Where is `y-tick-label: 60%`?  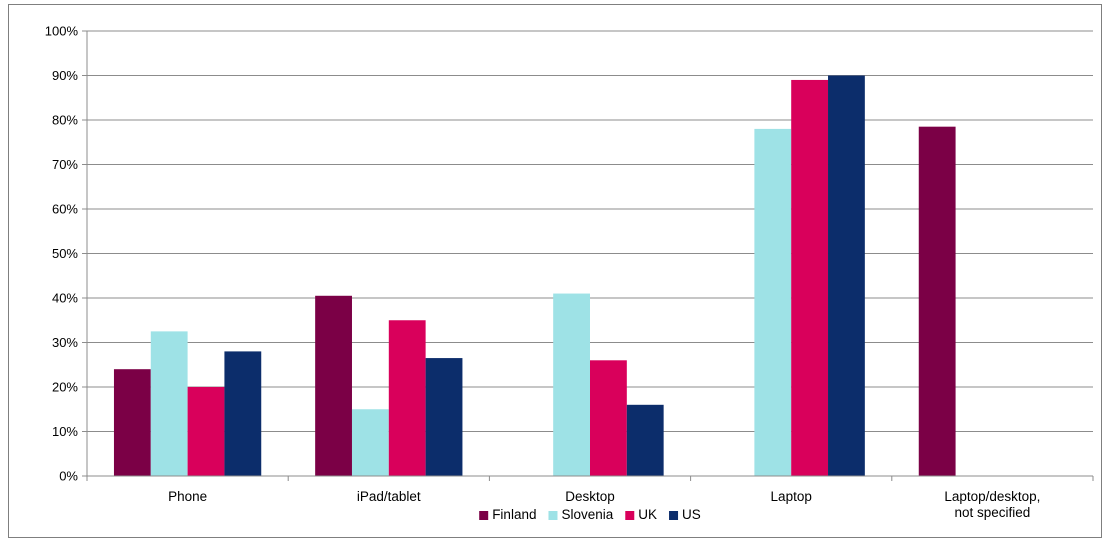 y-tick-label: 60% is located at coordinates (65, 209).